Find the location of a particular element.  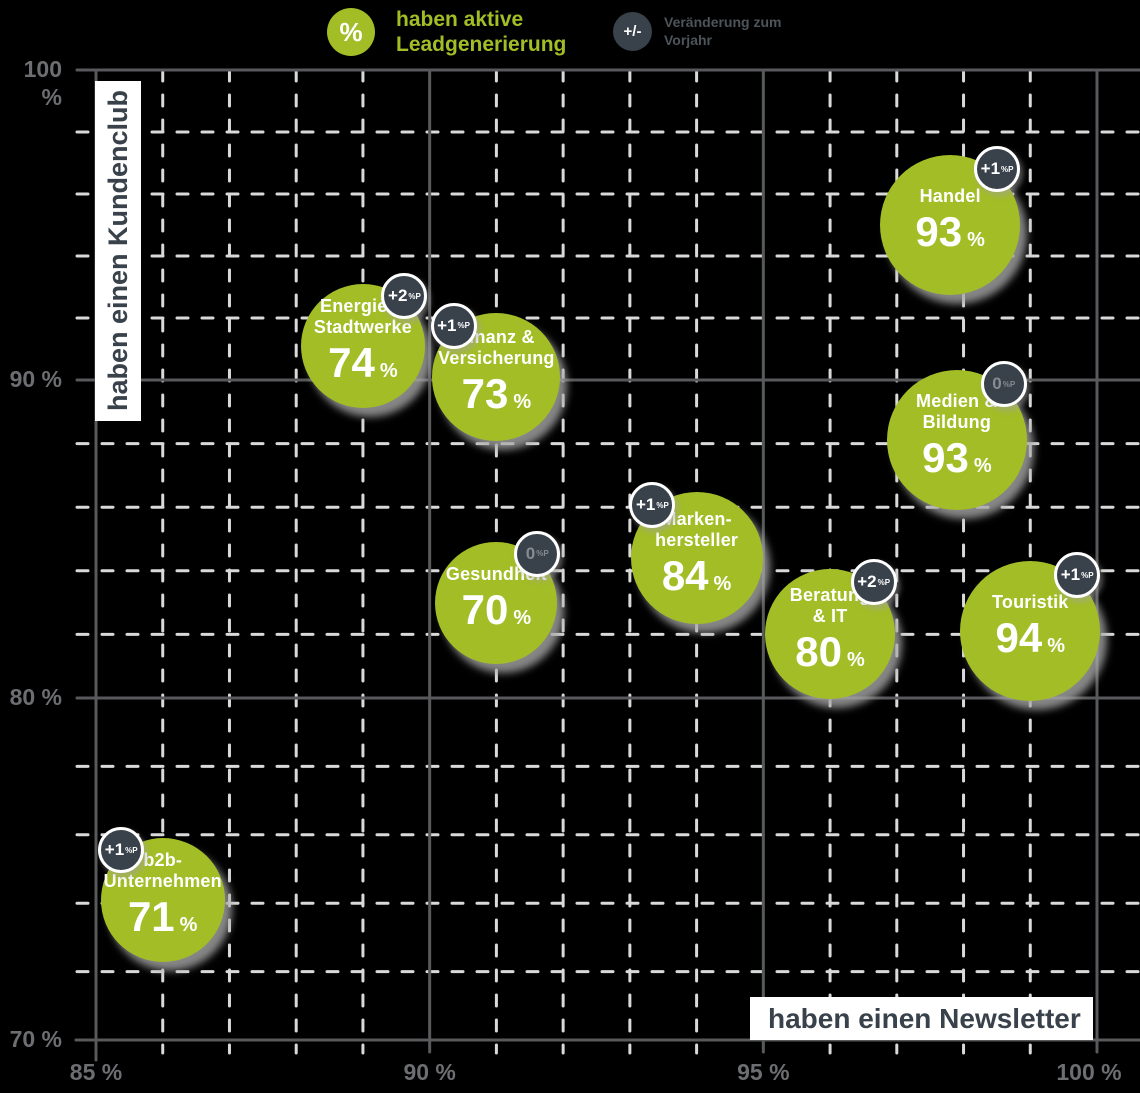

bubble-name-line: Beratung is located at coordinates (830, 594).